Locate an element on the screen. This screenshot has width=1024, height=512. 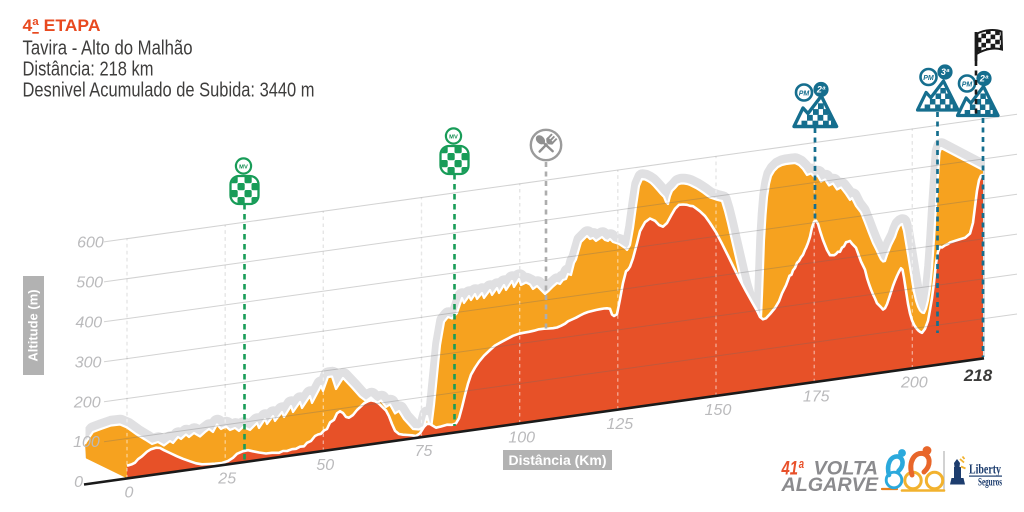
svg-text: Tavira - Alto do Malhão is located at coordinates (108, 49).